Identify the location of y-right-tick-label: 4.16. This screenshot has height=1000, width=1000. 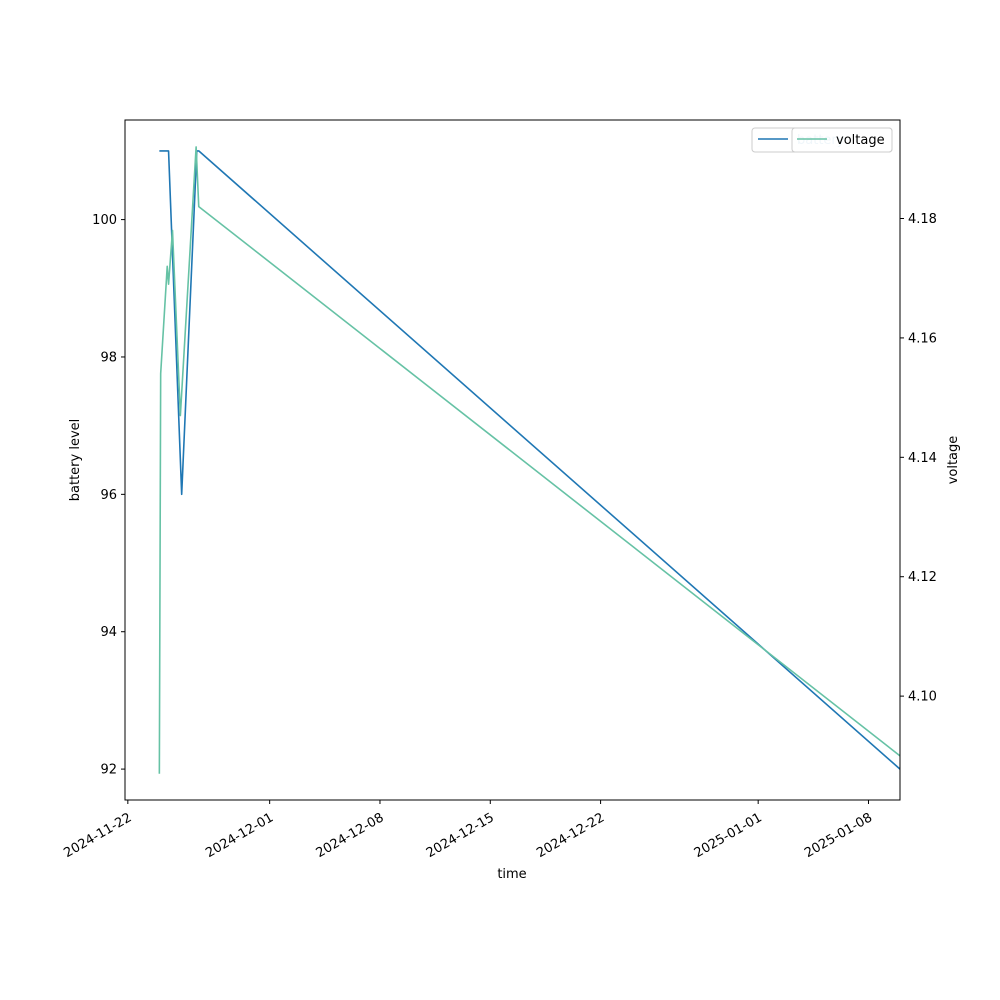
(922, 338).